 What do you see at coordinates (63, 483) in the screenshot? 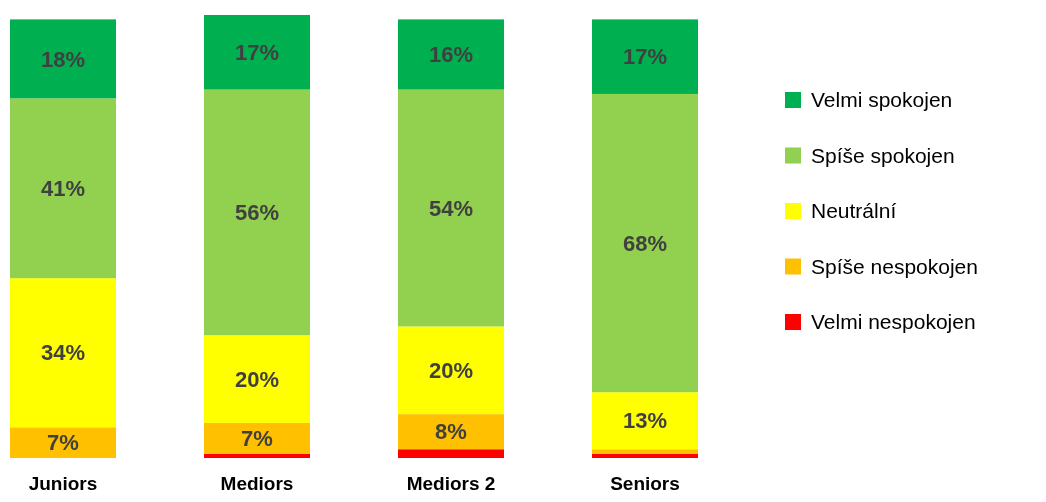
I see `x-tick-label: Juniors` at bounding box center [63, 483].